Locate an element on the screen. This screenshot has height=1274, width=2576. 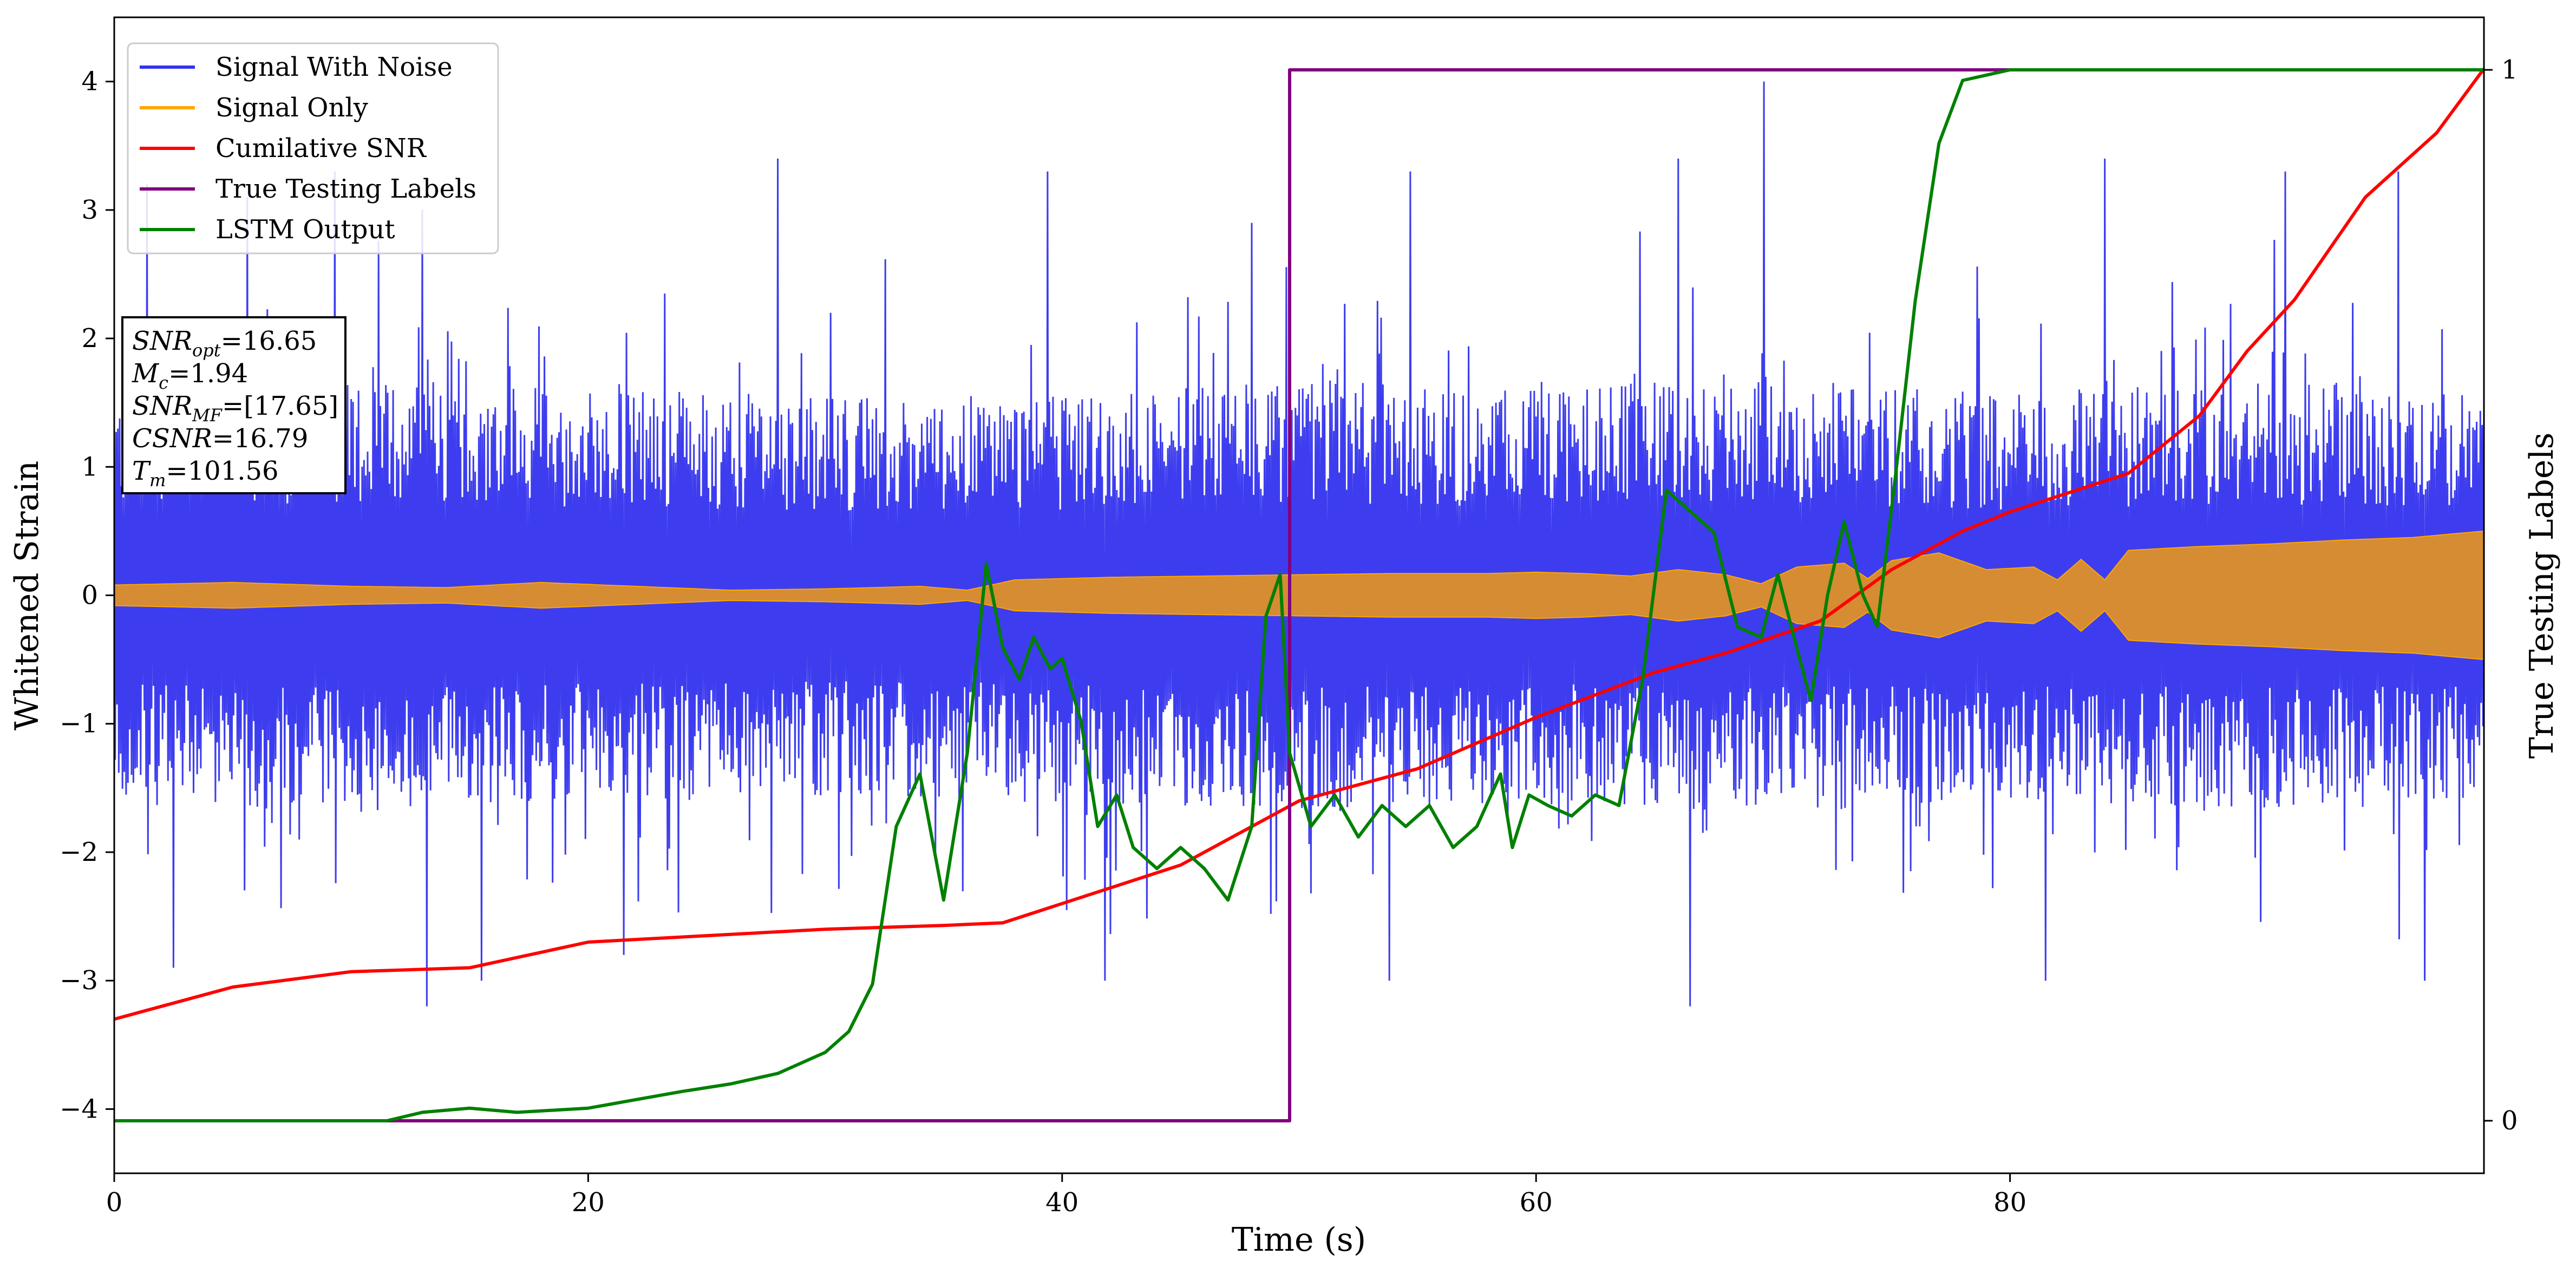
annotation-frame is located at coordinates (233, 405).